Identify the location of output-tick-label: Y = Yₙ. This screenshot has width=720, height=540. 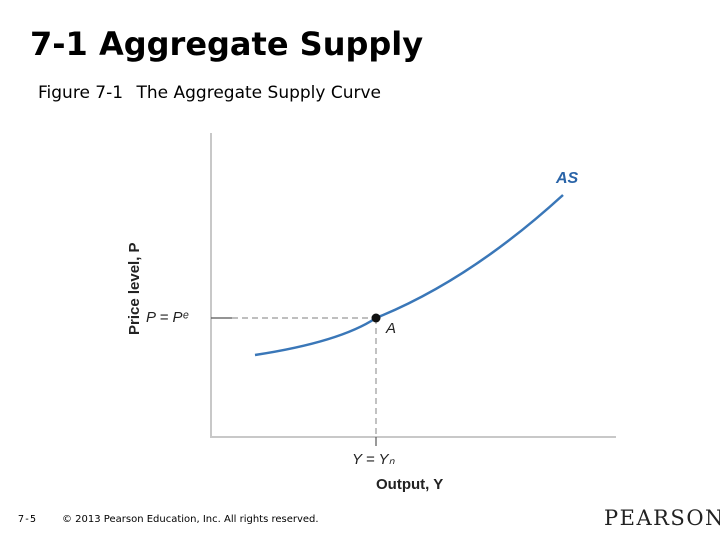
(374, 459).